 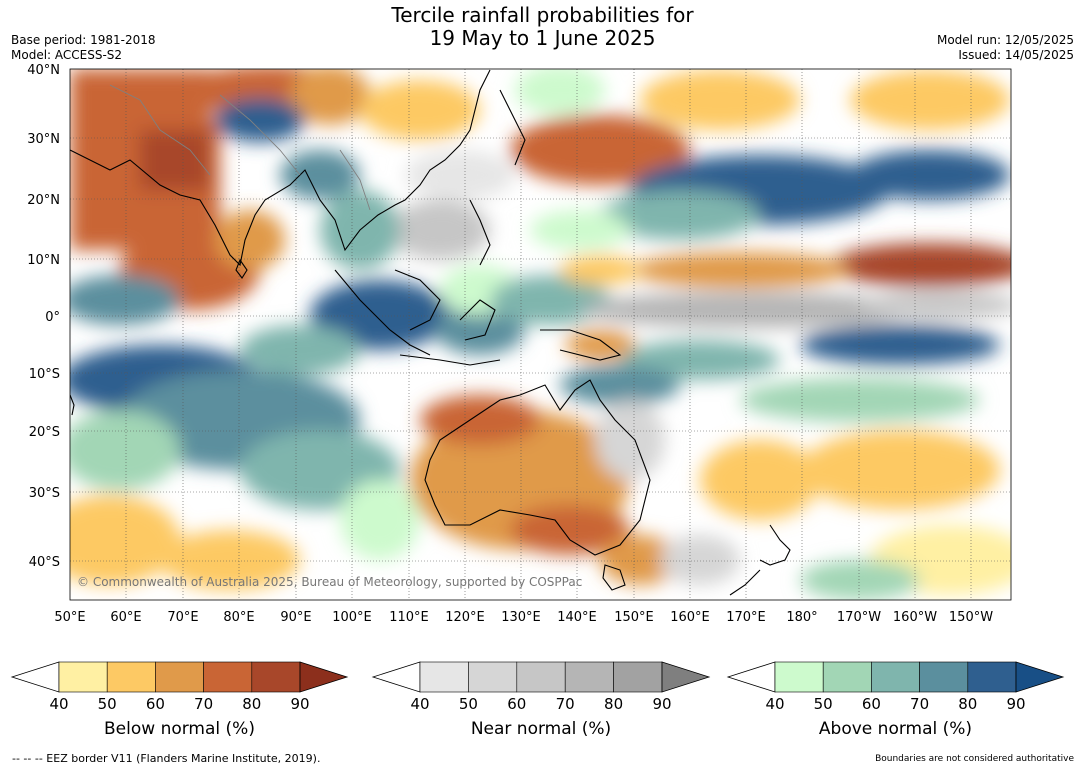 I want to click on base-period: Base period: 1981-2018, so click(x=83, y=40).